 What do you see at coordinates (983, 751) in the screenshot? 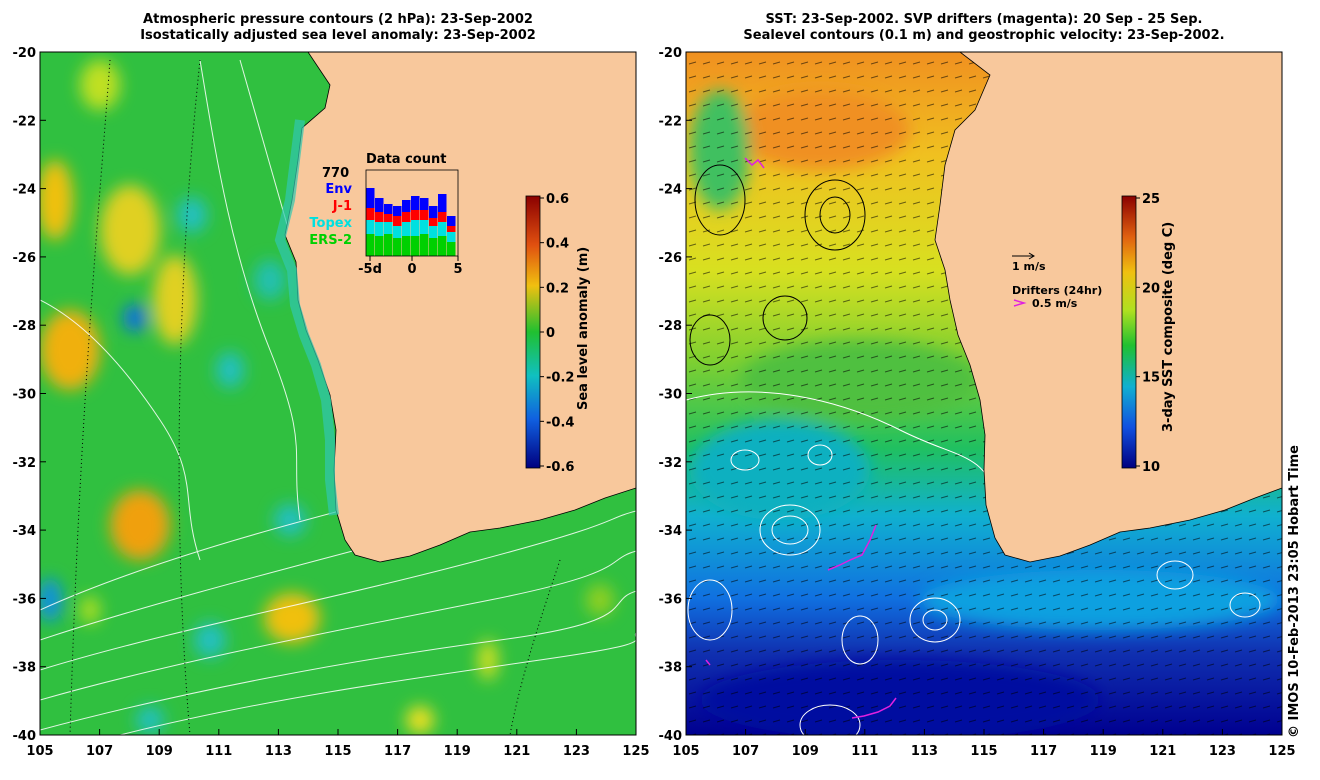
I see `x-tick-label: 115` at bounding box center [983, 751].